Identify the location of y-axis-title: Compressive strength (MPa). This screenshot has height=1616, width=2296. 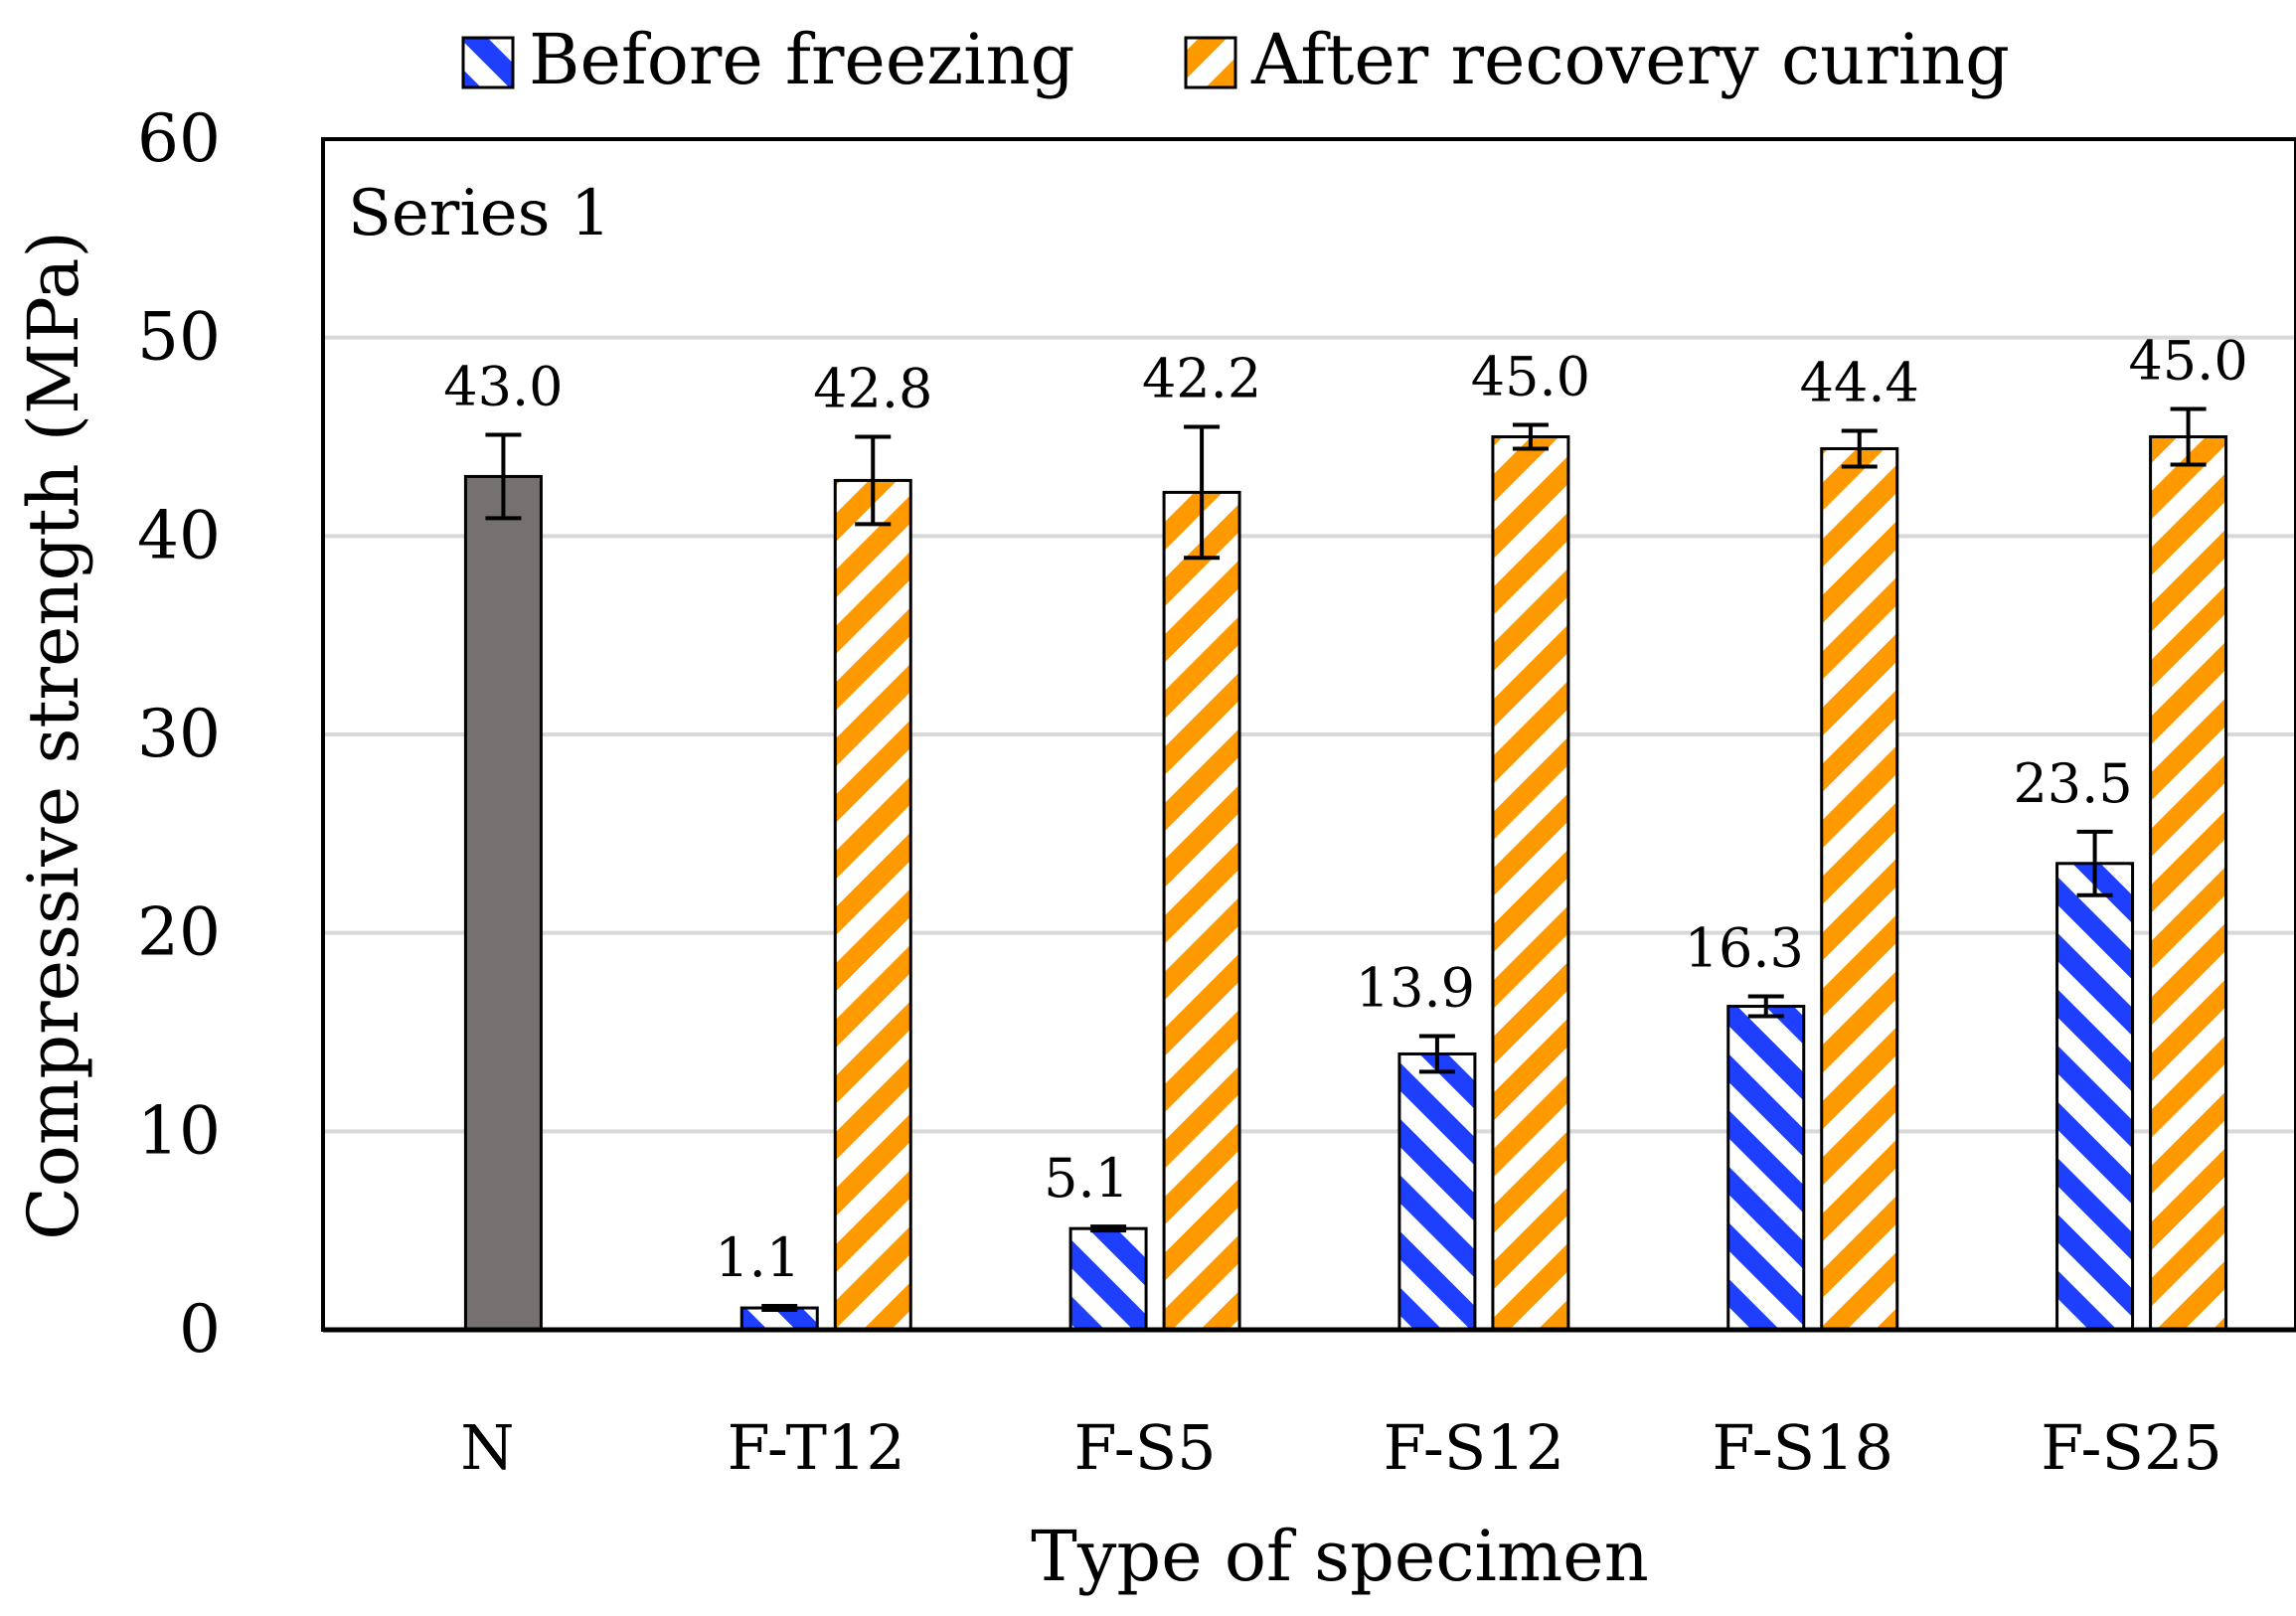
(53, 735).